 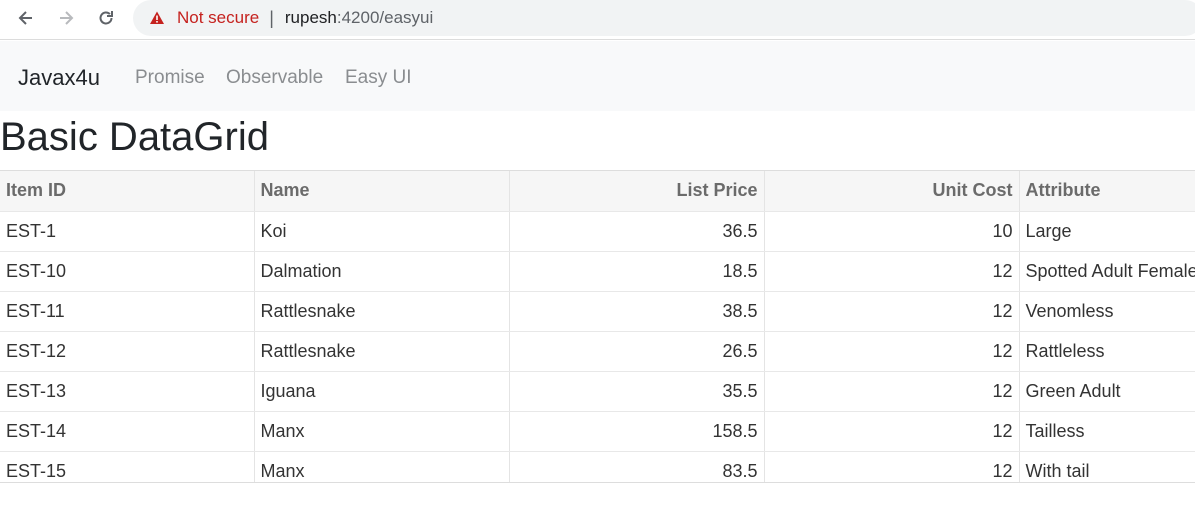 I want to click on column-header-name: Name, so click(x=382, y=191).